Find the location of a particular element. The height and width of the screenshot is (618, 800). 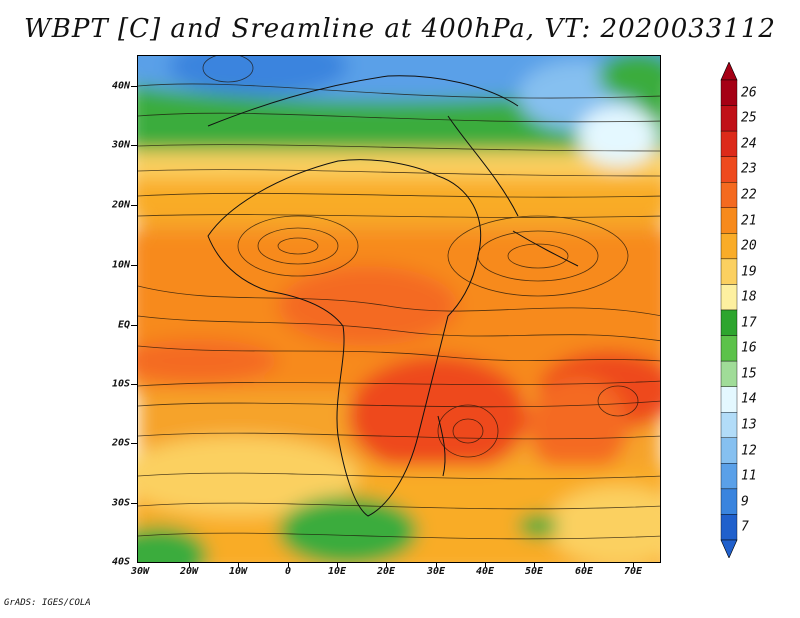

y-tick-label: 10N is located at coordinates (120, 265).